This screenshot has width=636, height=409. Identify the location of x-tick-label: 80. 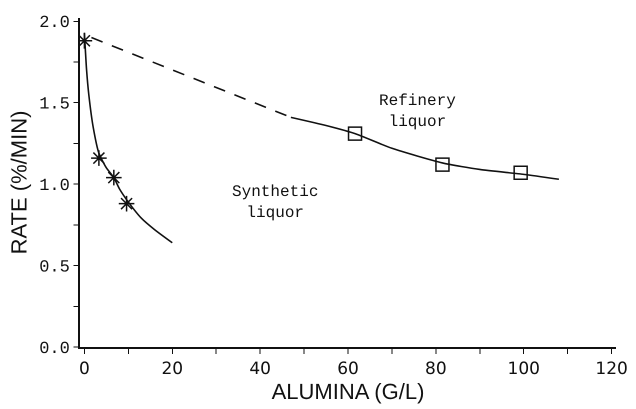
(436, 369).